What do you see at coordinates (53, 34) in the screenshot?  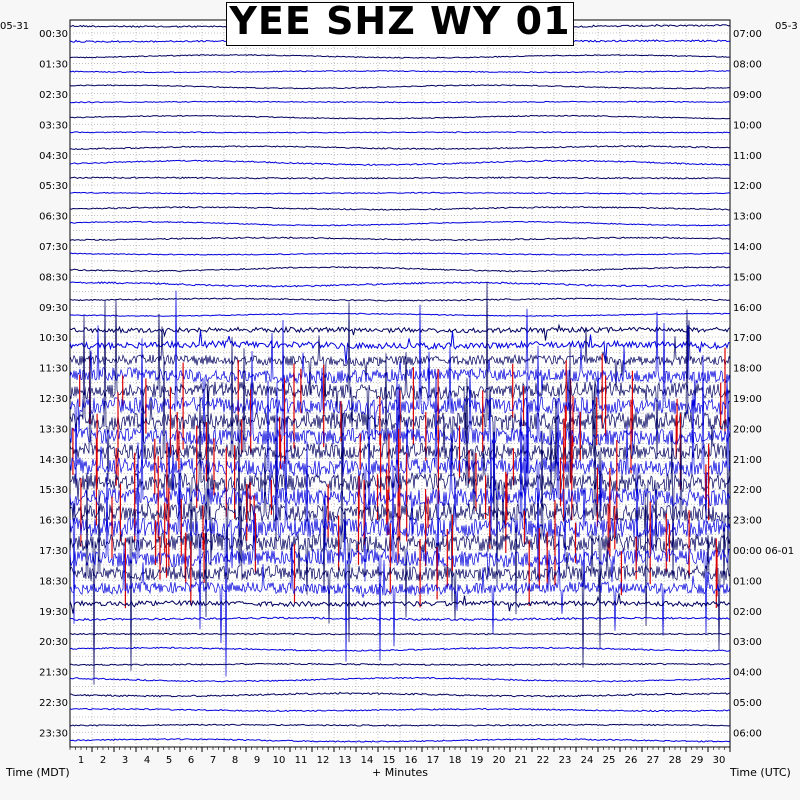 I see `left-tick-label: 00:30` at bounding box center [53, 34].